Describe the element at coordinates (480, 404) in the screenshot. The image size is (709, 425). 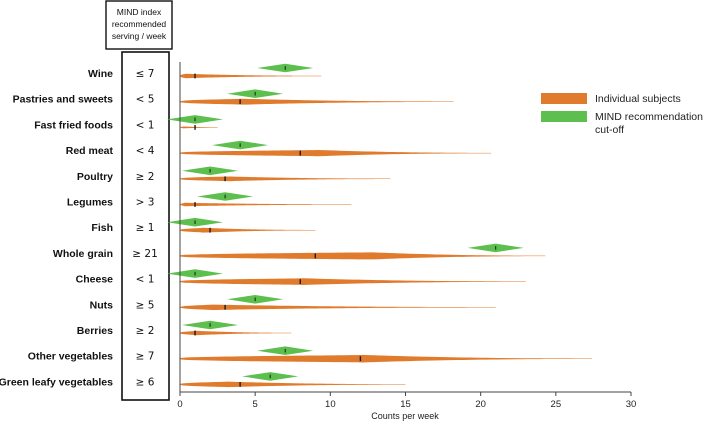
I see `x-tick-label-20: 20` at that location.